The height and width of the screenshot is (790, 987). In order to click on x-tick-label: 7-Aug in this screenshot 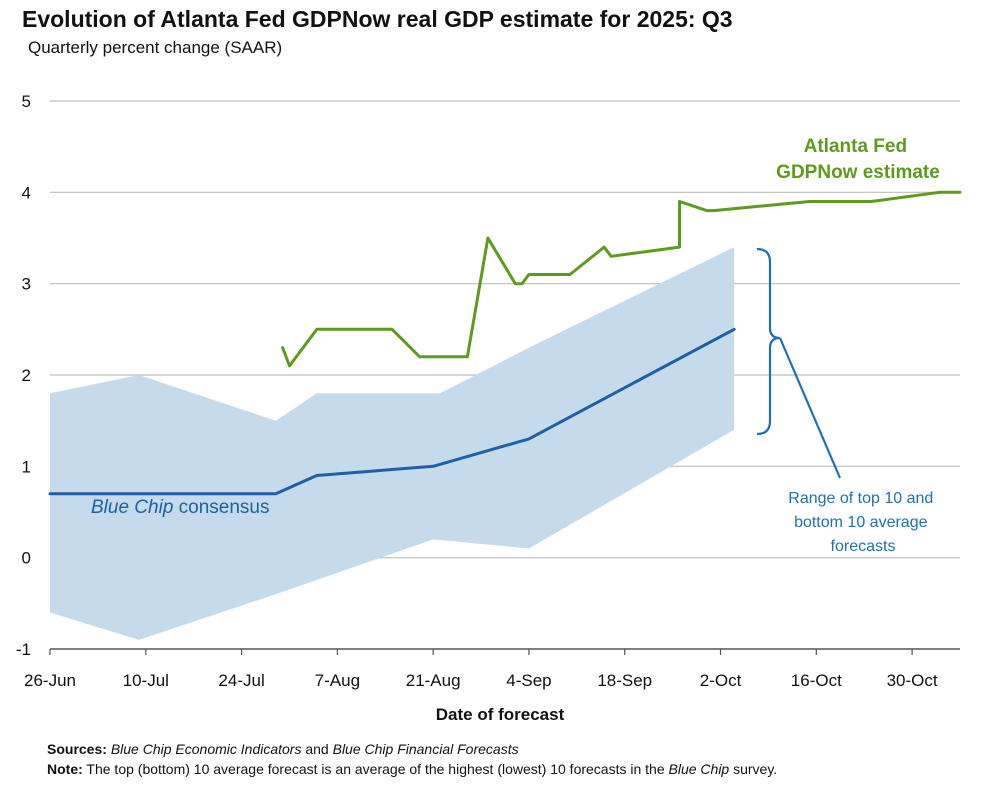, I will do `click(337, 680)`.